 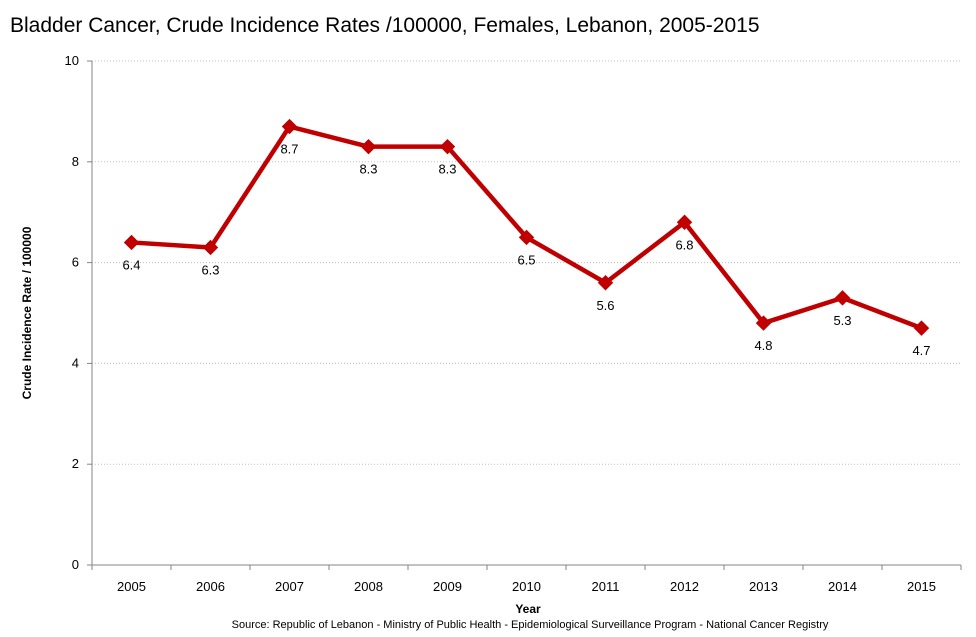 What do you see at coordinates (605, 305) in the screenshot?
I see `data-label-2011: 5.6` at bounding box center [605, 305].